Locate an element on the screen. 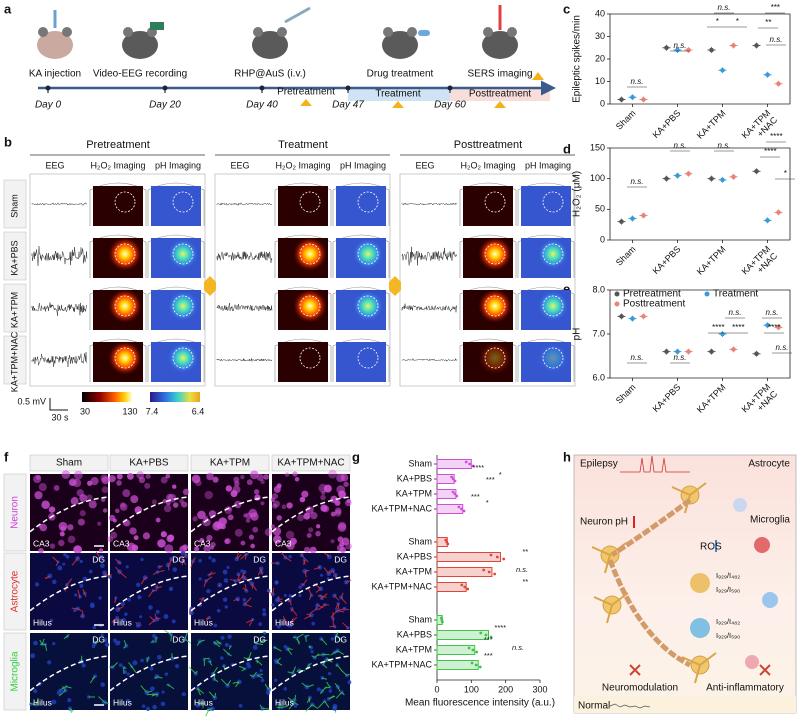 Image resolution: width=800 pixels, height=720 pixels. legend-label: Pretreatment is located at coordinates (652, 294).